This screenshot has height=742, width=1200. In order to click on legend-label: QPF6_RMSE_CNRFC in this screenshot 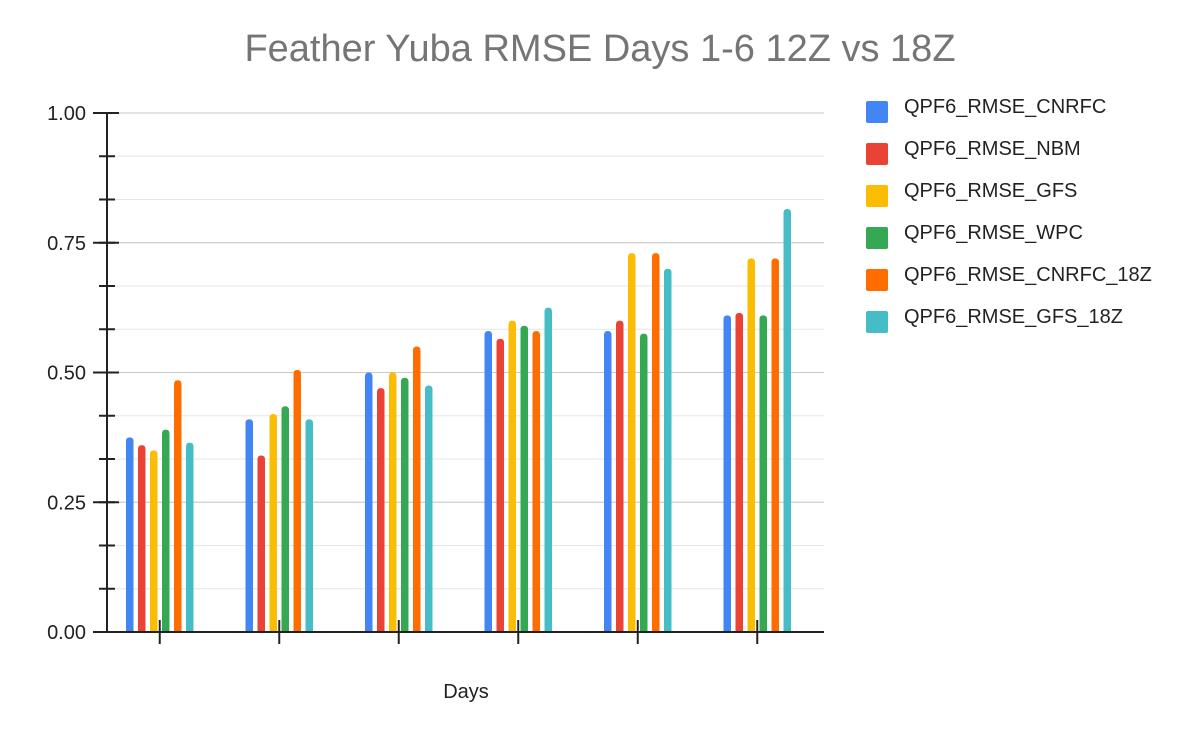, I will do `click(1005, 107)`.